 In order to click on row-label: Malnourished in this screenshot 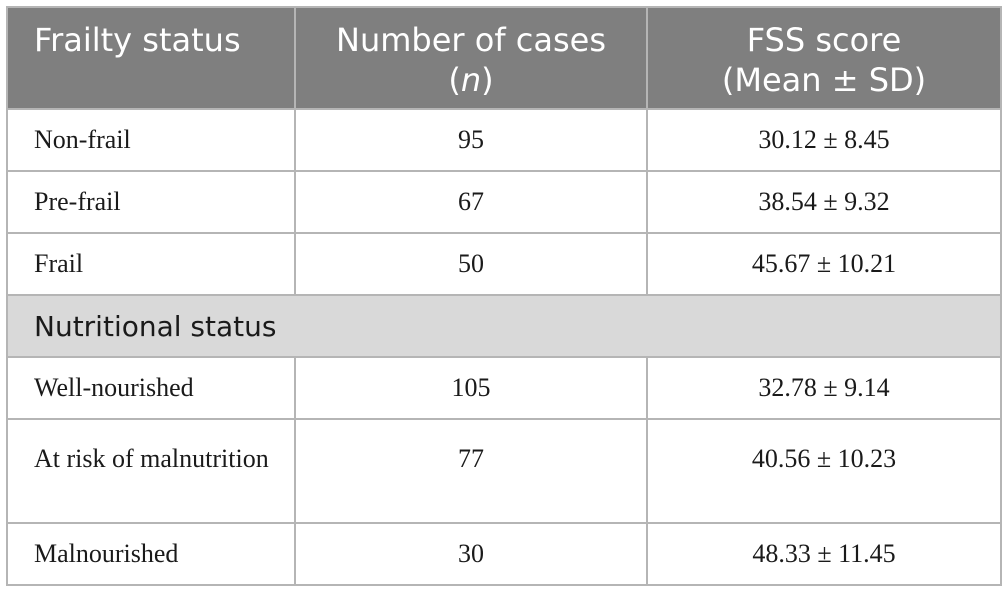, I will do `click(151, 554)`.